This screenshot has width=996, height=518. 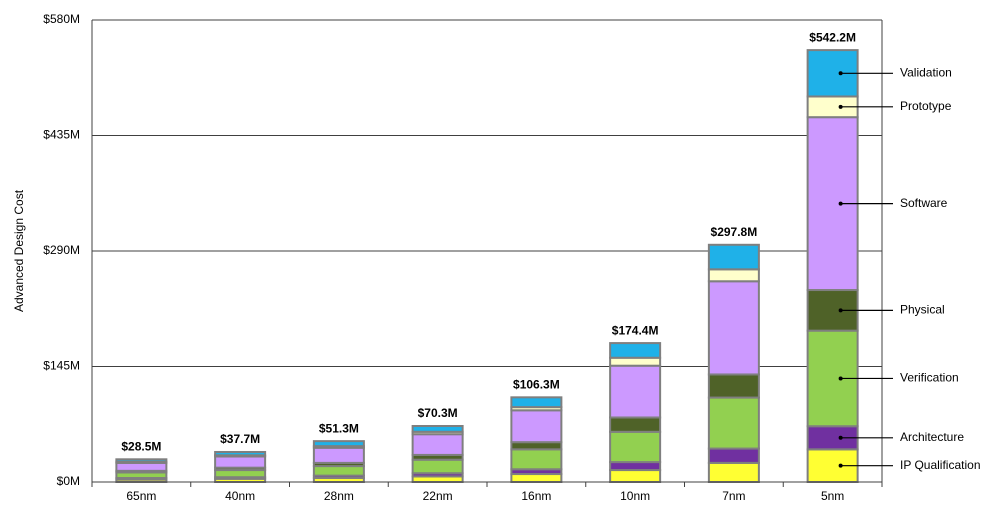 What do you see at coordinates (635, 330) in the screenshot?
I see `total-label: $174.4M` at bounding box center [635, 330].